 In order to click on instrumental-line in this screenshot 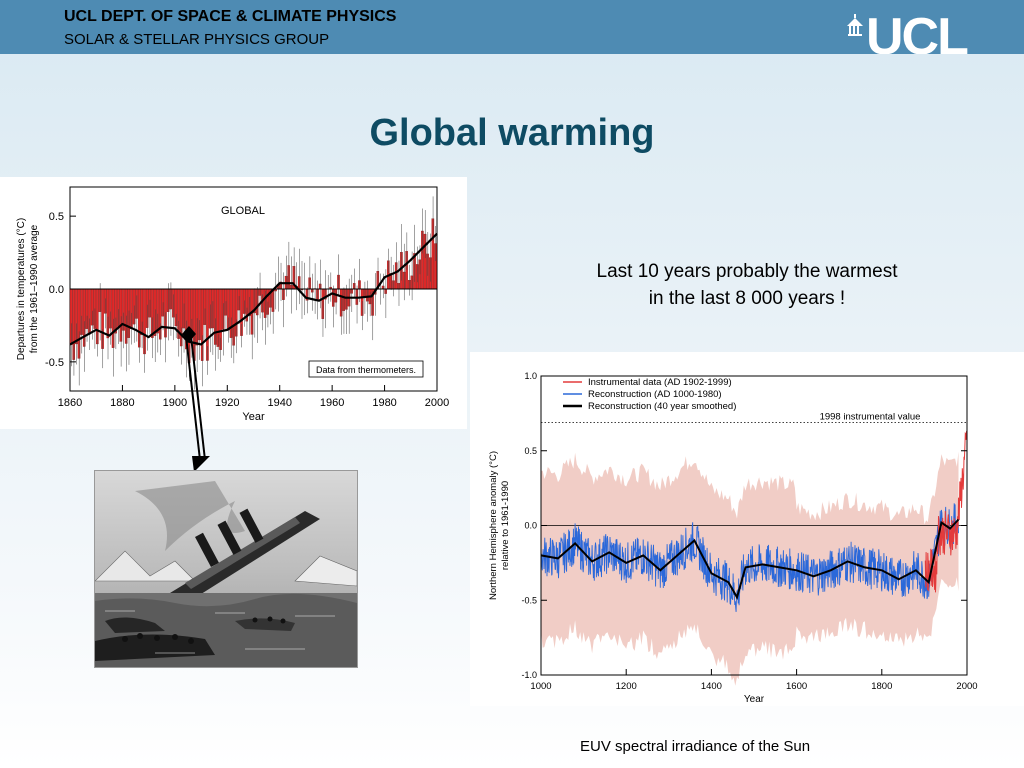, I will do `click(946, 511)`.